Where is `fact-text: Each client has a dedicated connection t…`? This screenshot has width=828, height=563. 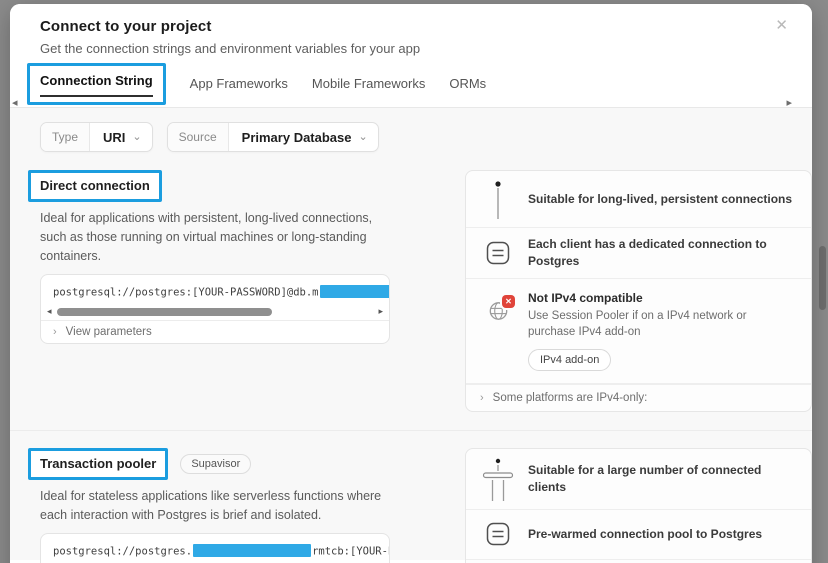
fact-text: Each client has a dedicated connection t… is located at coordinates (647, 252).